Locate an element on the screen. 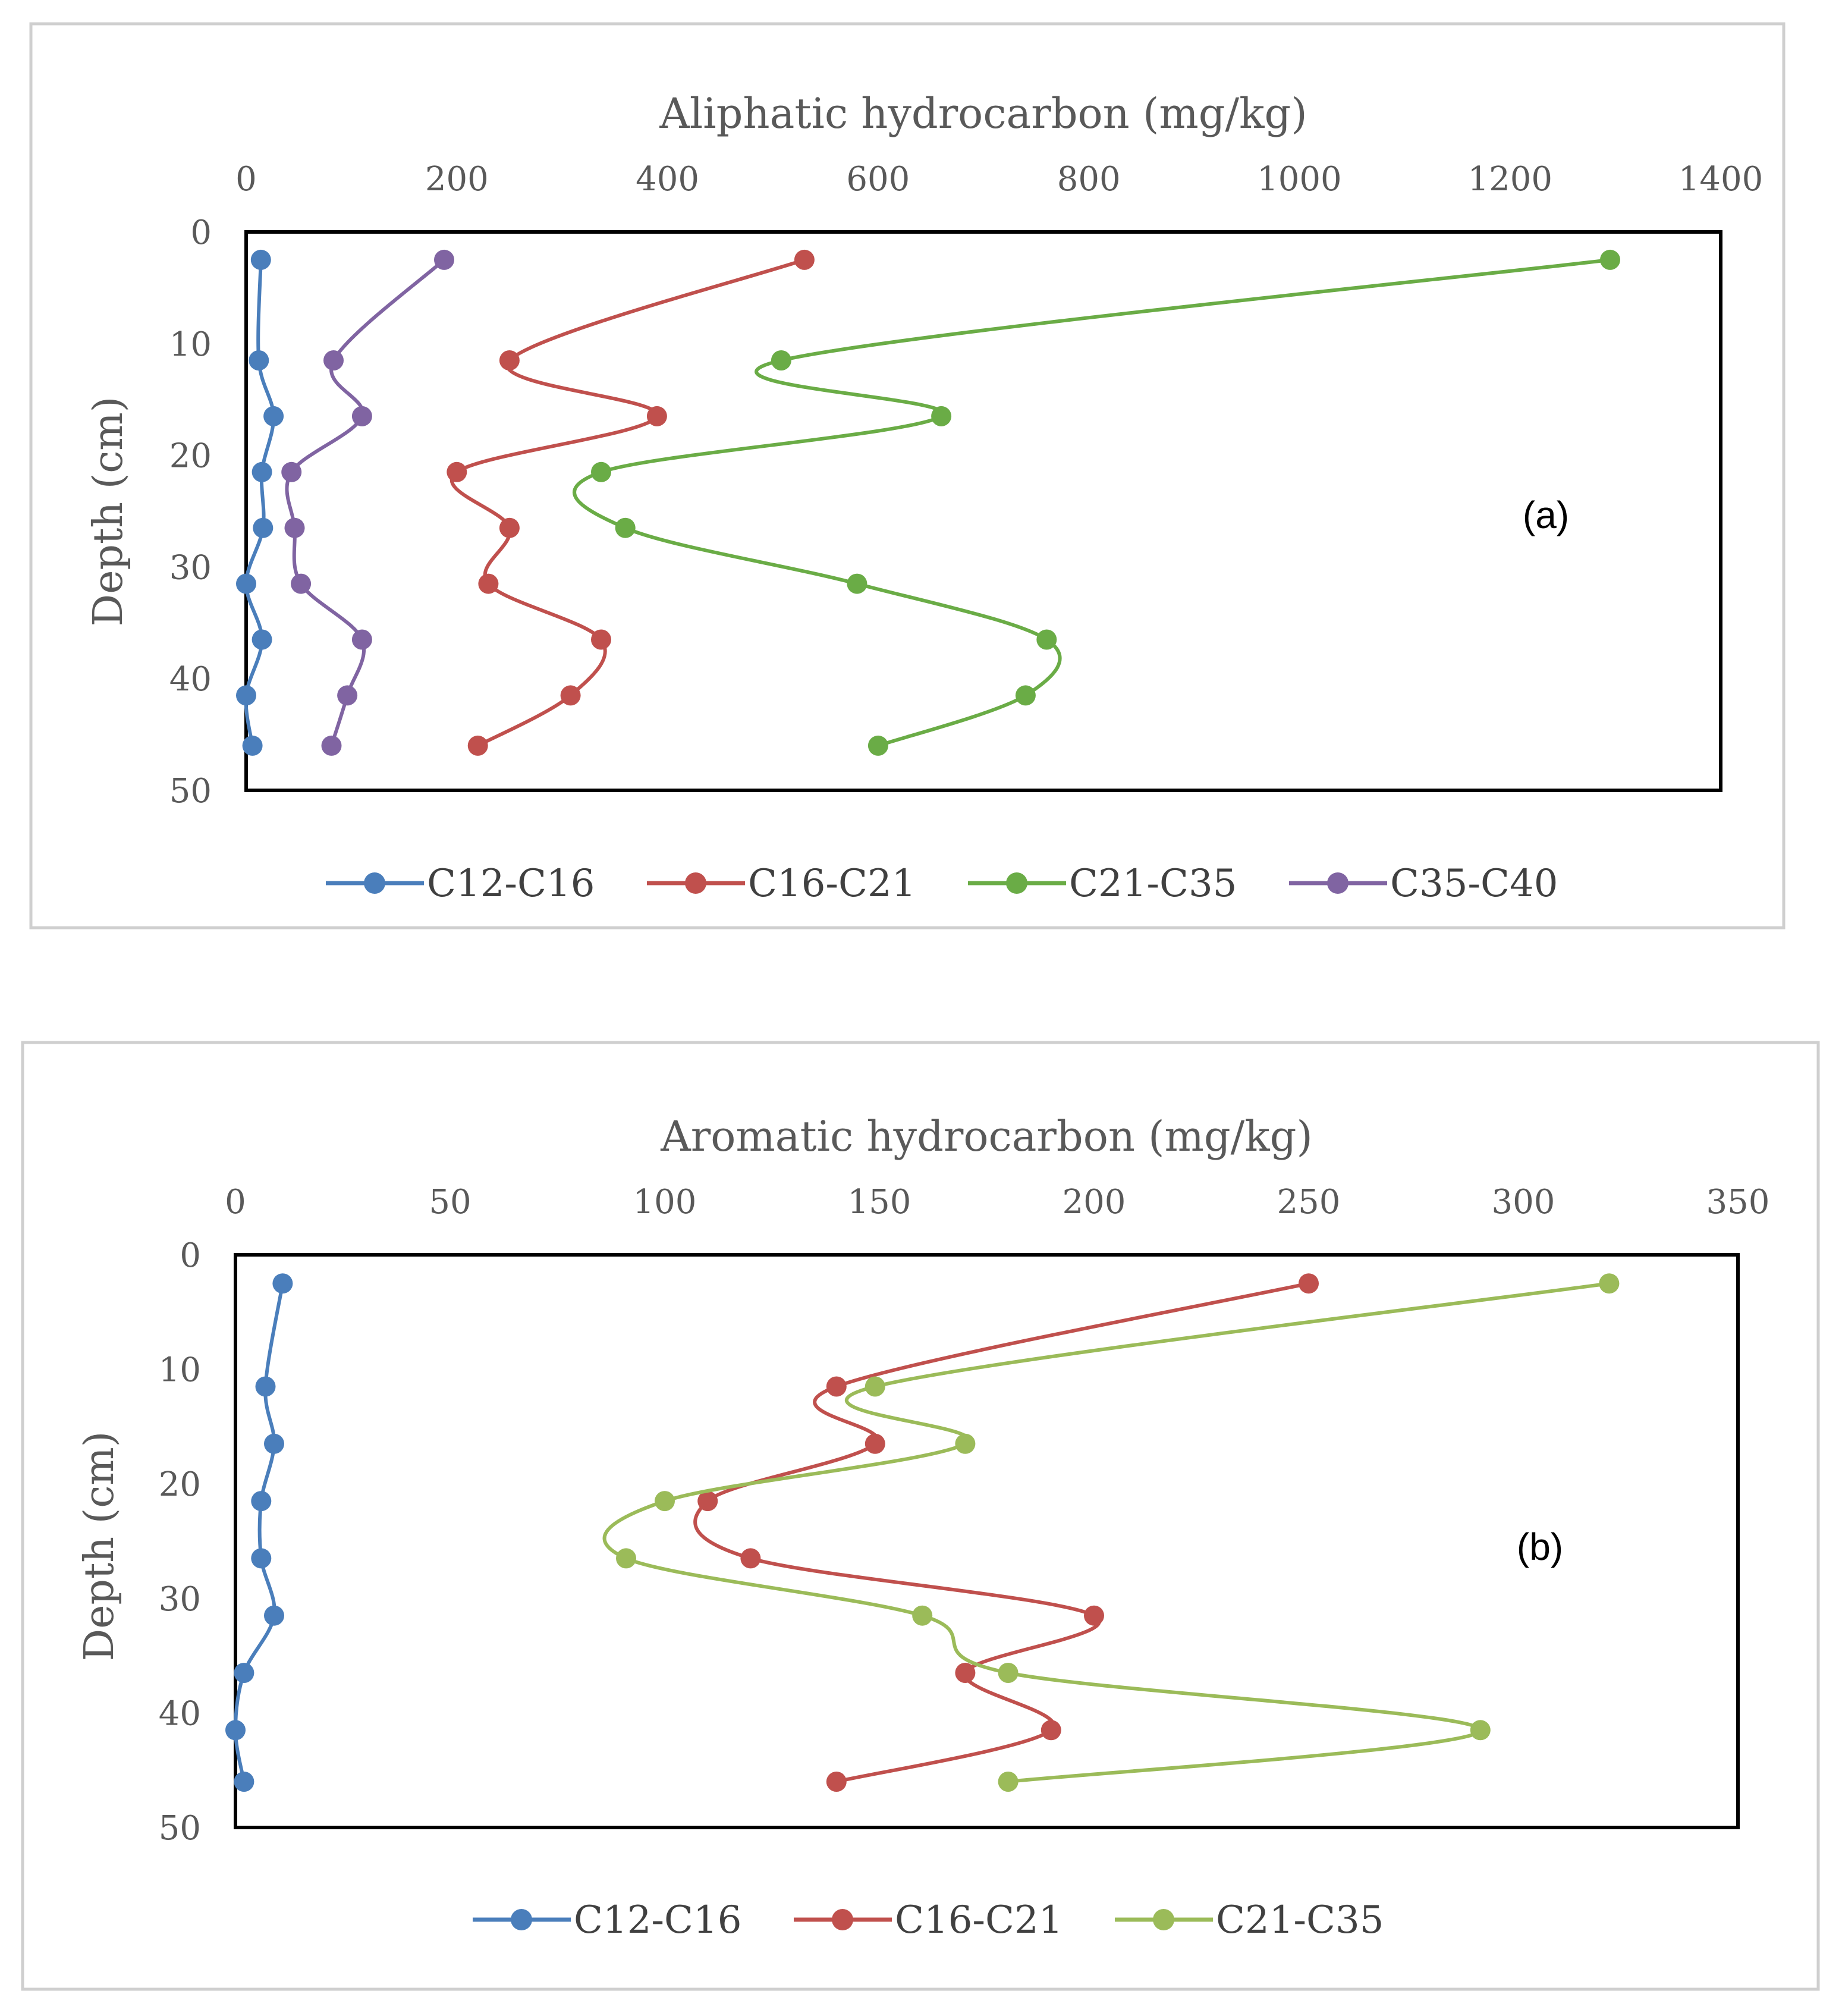  legend: C12-C16 C16-C21 C21-C35 C35-C40 is located at coordinates (942, 884).